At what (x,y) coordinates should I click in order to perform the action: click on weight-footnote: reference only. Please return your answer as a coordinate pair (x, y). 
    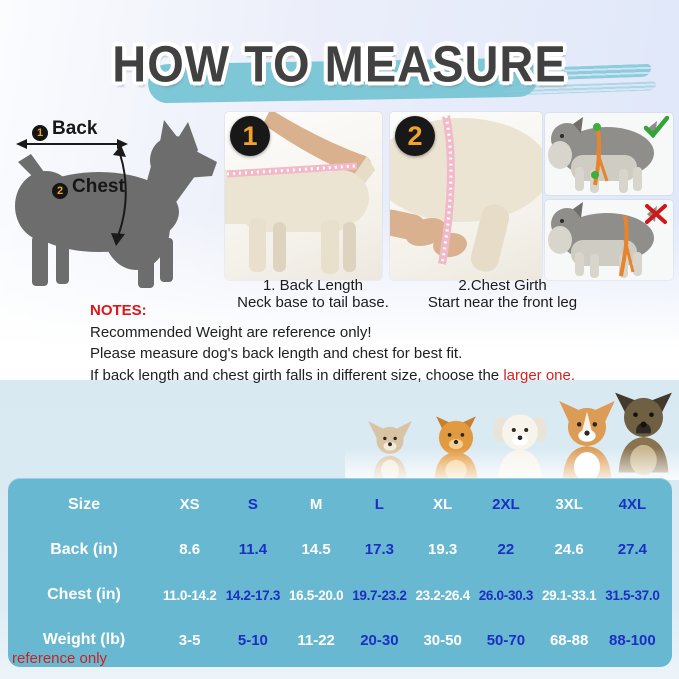
    Looking at the image, I should click on (60, 658).